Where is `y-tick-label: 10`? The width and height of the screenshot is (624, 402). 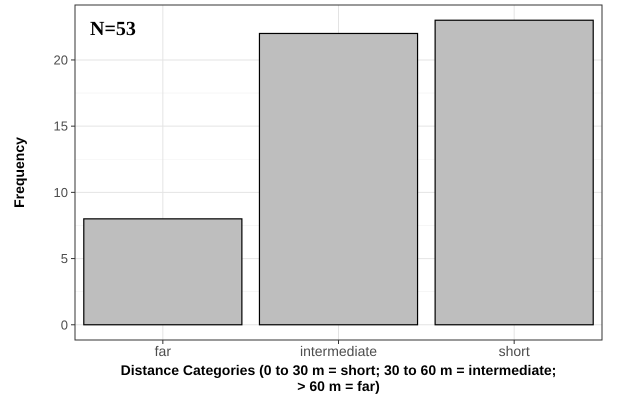 y-tick-label: 10 is located at coordinates (61, 192).